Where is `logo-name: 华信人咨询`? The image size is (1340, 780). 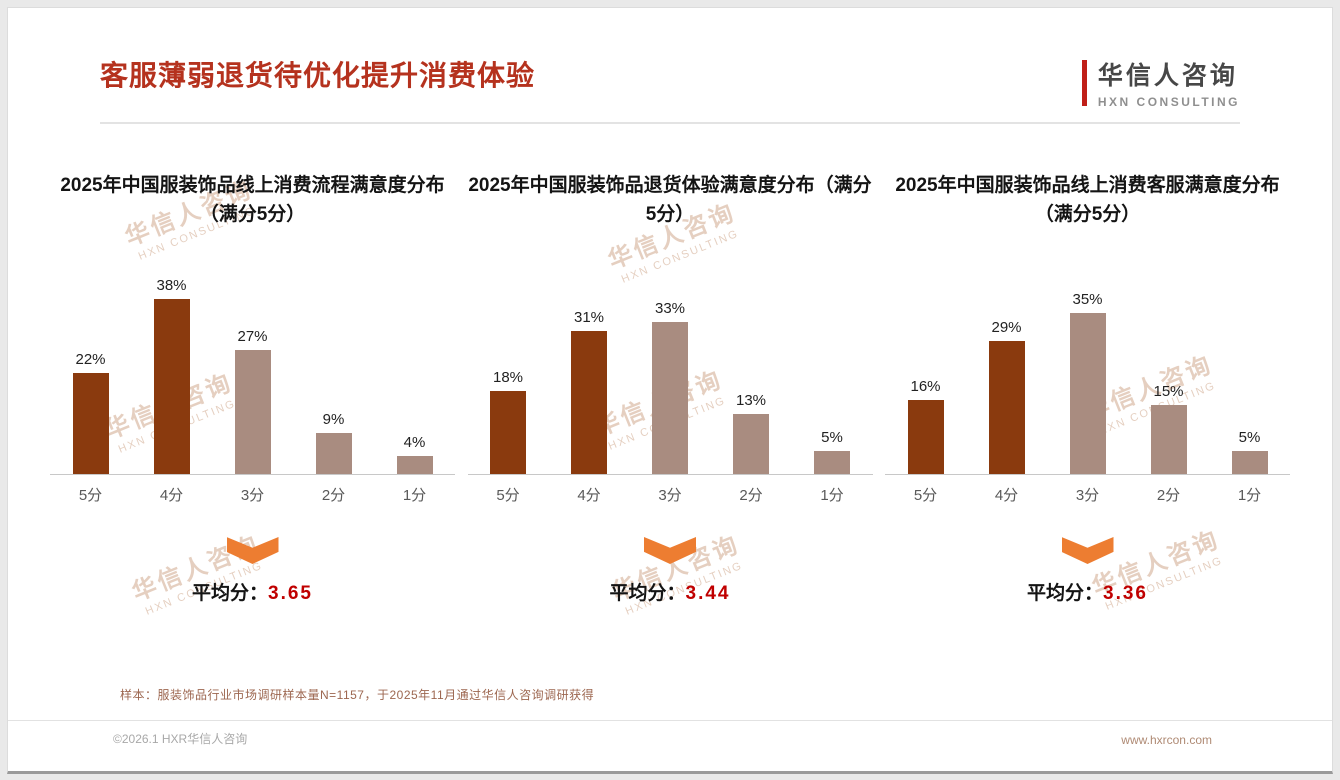
logo-name: 华信人咨询 is located at coordinates (1167, 76).